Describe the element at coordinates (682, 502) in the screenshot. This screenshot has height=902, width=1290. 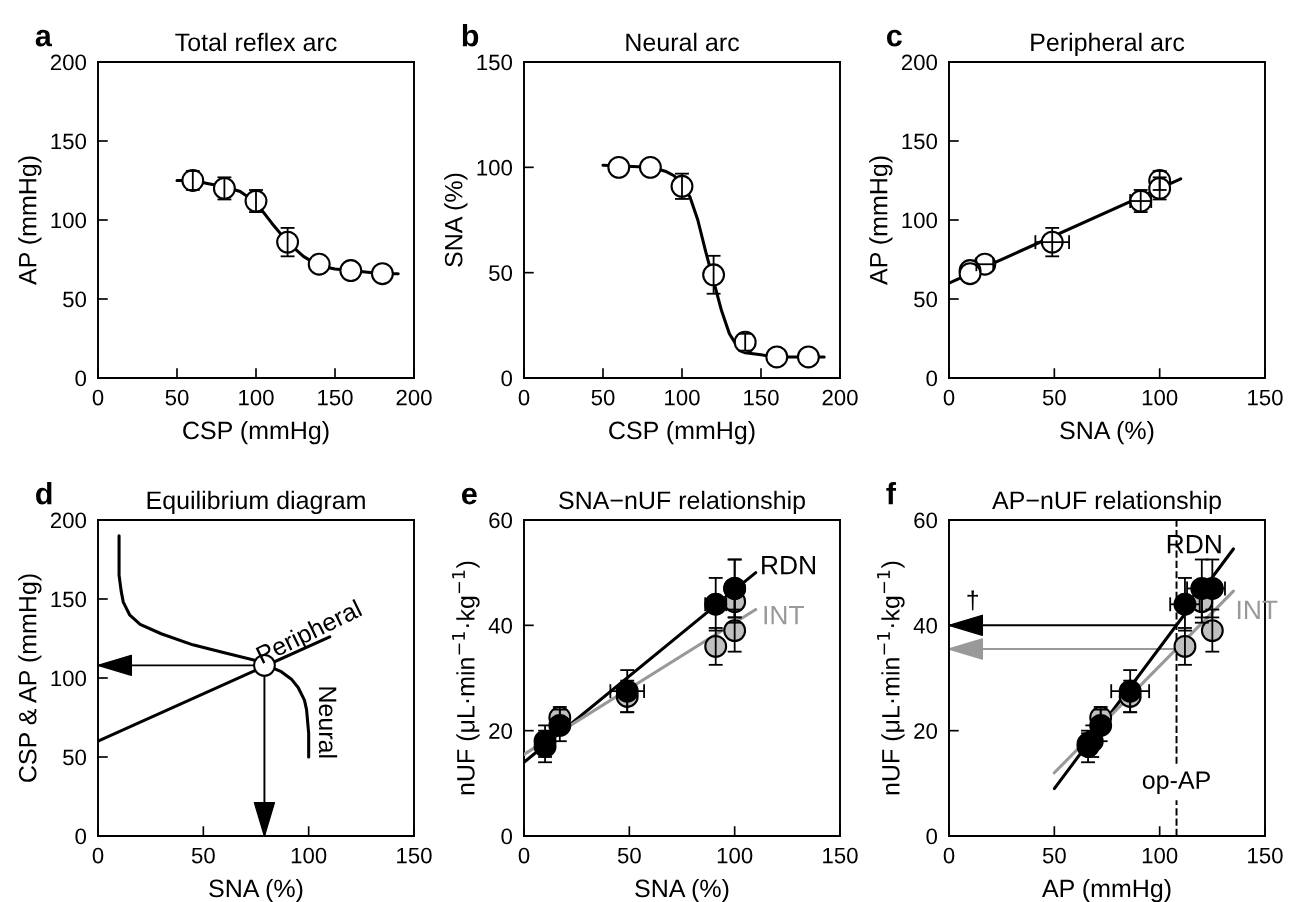
I see `chart-title: SNA−nUF relationship` at that location.